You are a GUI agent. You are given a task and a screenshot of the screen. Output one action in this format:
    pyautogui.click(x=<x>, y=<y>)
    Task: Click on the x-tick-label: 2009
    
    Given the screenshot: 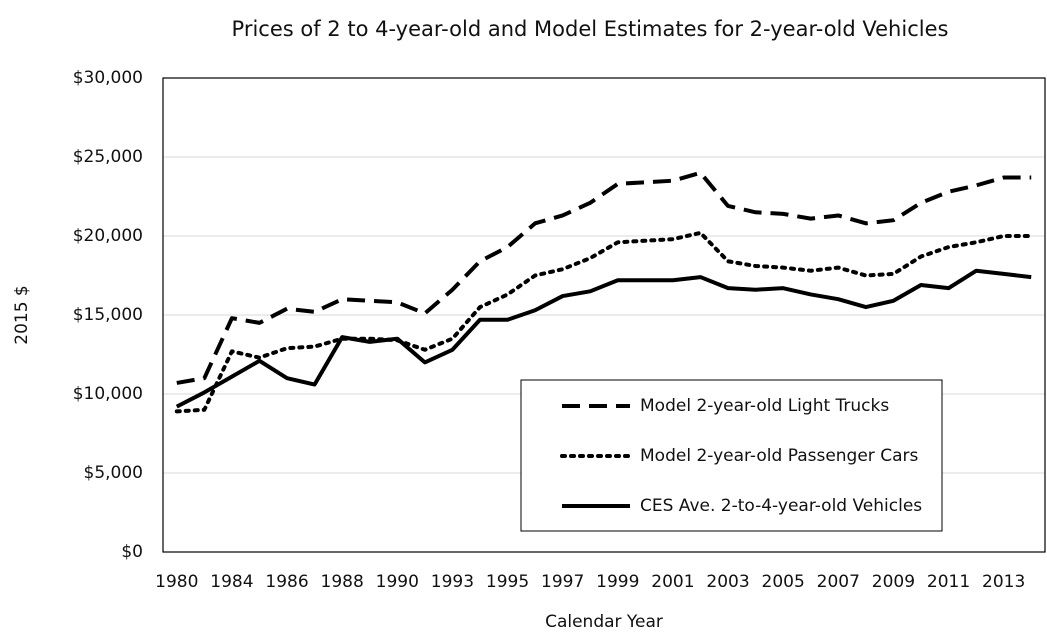 What is the action you would take?
    pyautogui.click(x=893, y=582)
    